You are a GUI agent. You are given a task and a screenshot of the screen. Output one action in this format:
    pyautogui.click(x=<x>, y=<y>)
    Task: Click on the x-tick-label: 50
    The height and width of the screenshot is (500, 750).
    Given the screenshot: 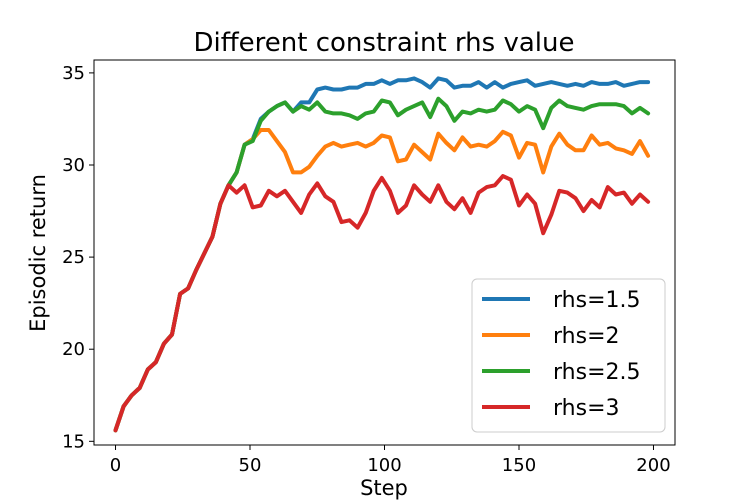 What is the action you would take?
    pyautogui.click(x=250, y=465)
    